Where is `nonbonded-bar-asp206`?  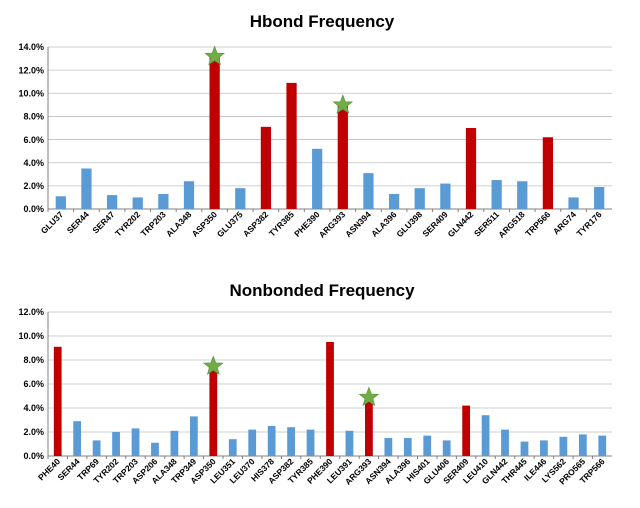
nonbonded-bar-asp206 is located at coordinates (155, 449).